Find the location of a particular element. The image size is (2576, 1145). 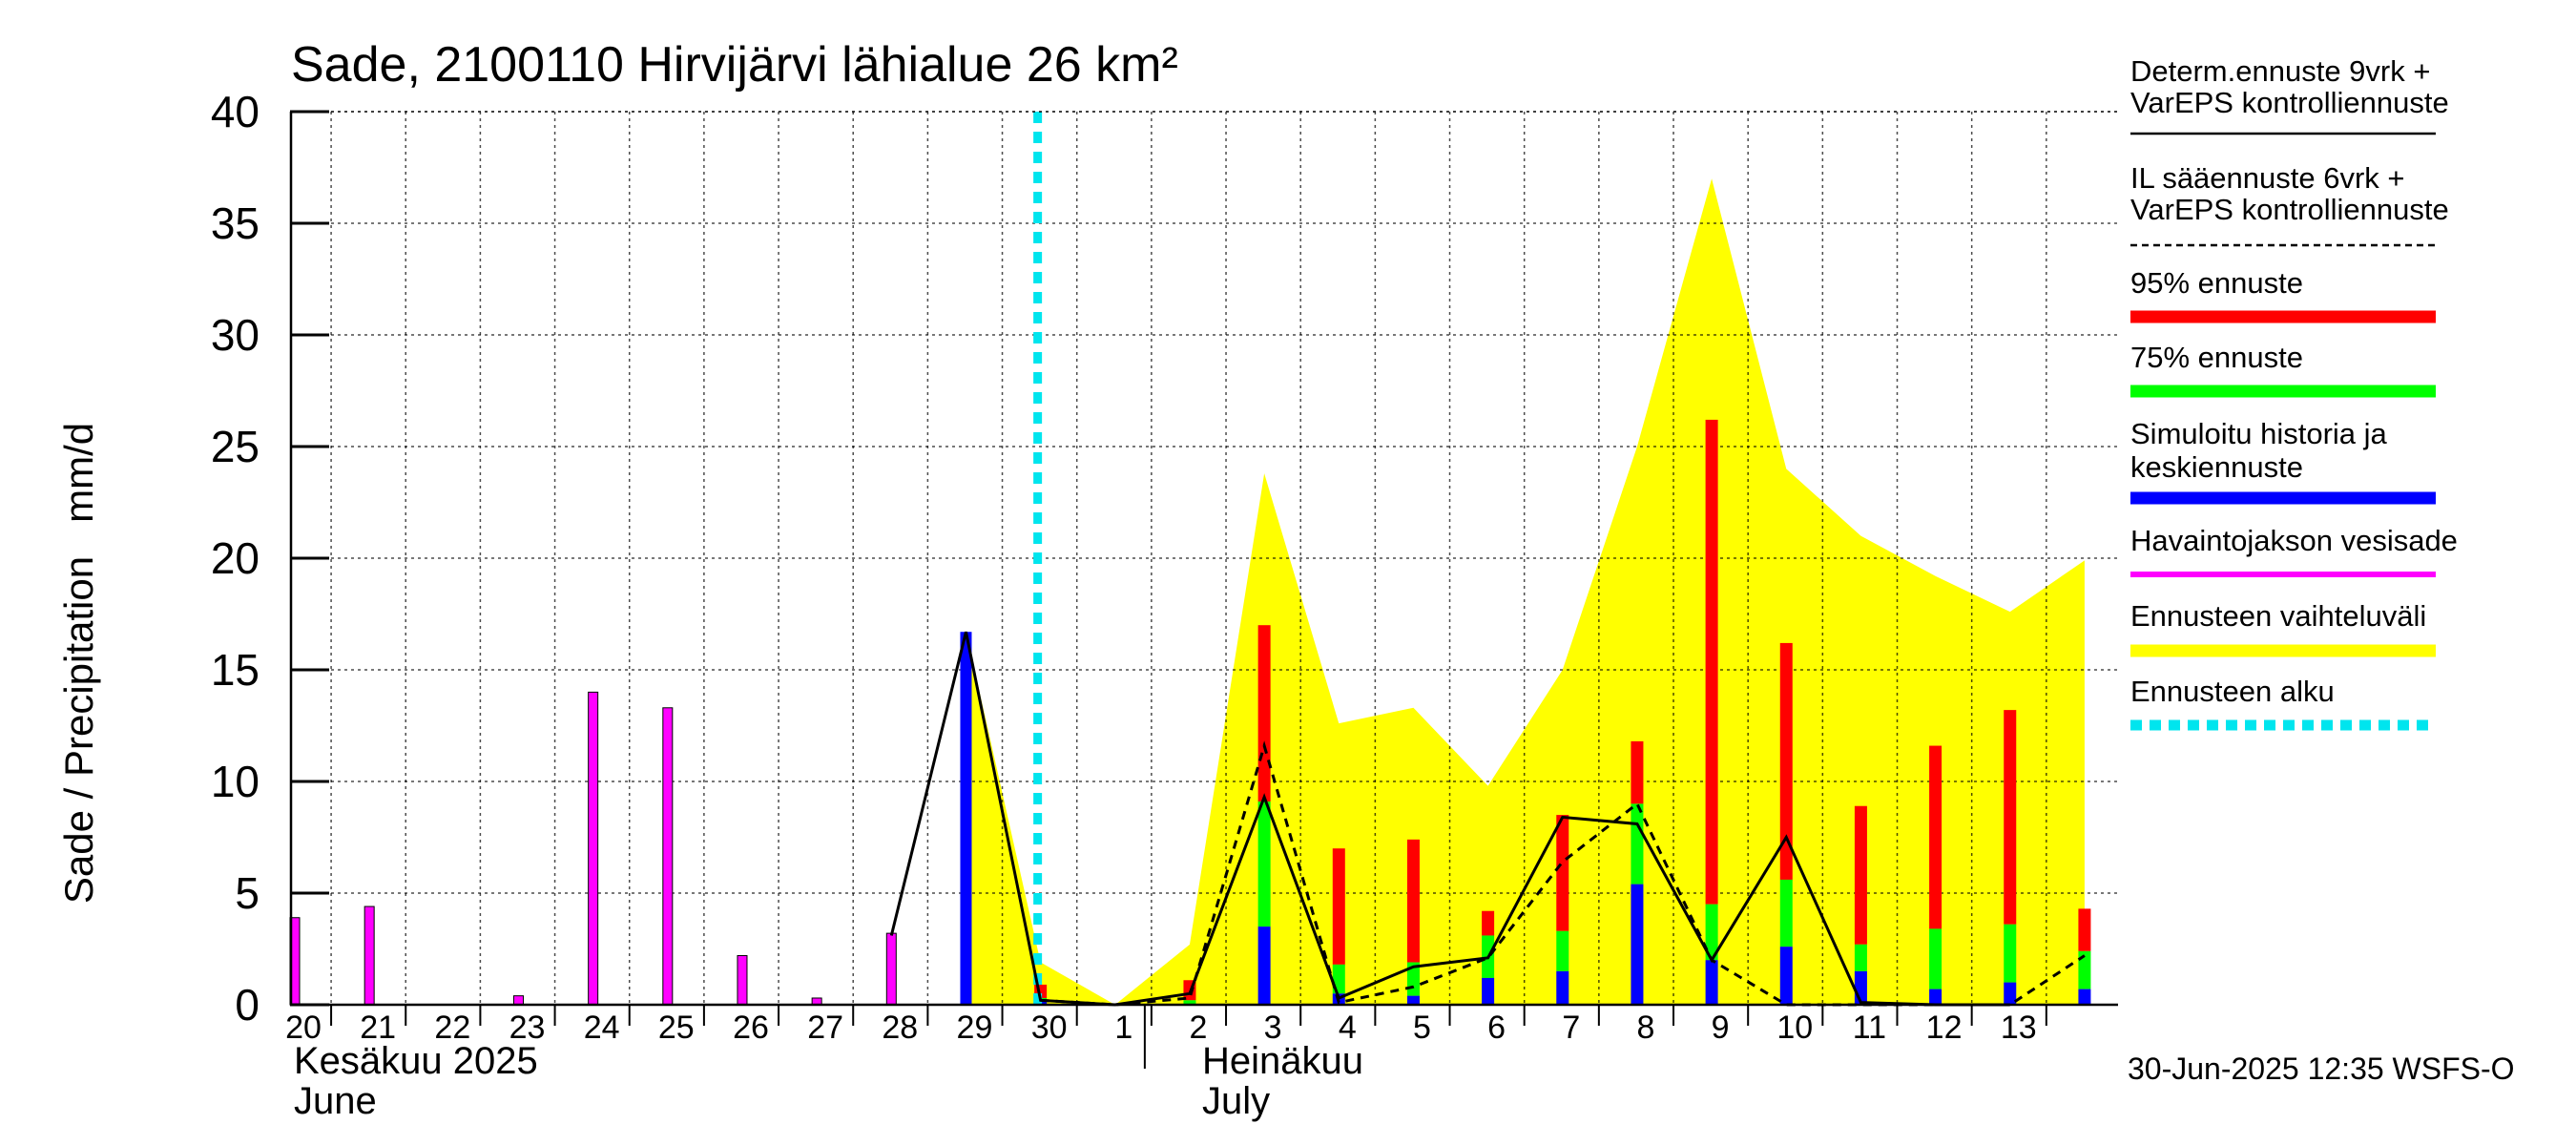

x-tick-label-7: 7 is located at coordinates (1571, 1028).